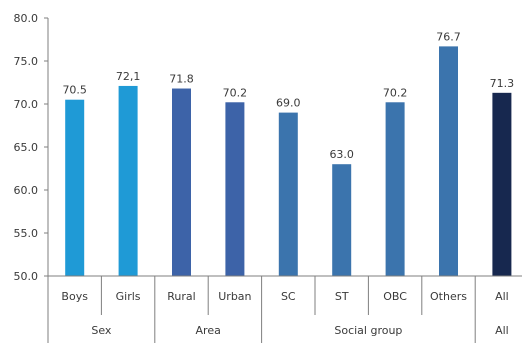 Image resolution: width=527 pixels, height=343 pixels. What do you see at coordinates (502, 184) in the screenshot?
I see `bar-all` at bounding box center [502, 184].